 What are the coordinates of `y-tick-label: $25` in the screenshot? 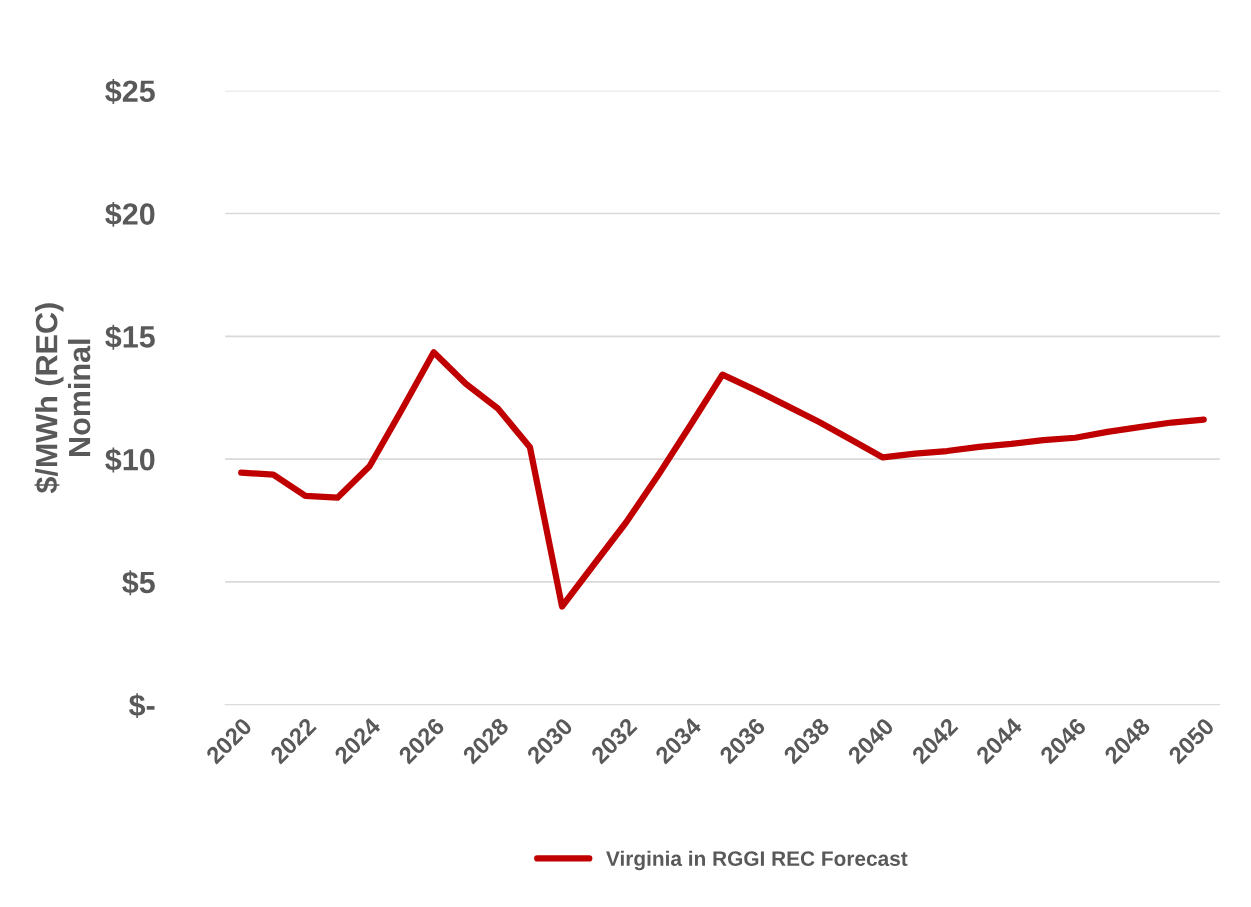 It's located at (130, 92).